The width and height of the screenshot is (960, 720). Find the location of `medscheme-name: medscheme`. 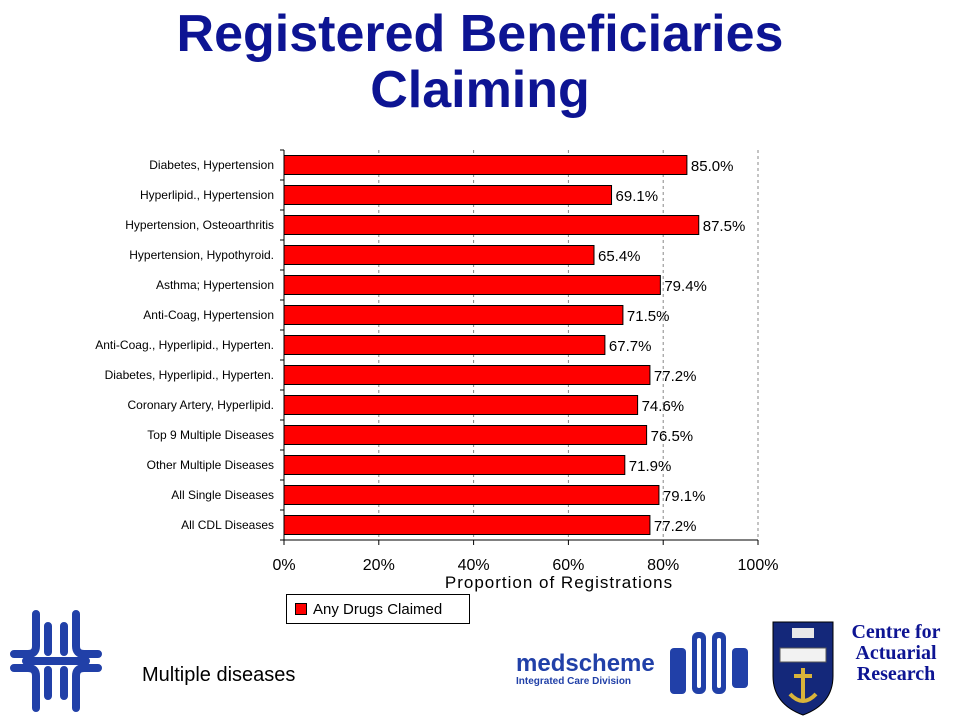

medscheme-name: medscheme is located at coordinates (585, 663).